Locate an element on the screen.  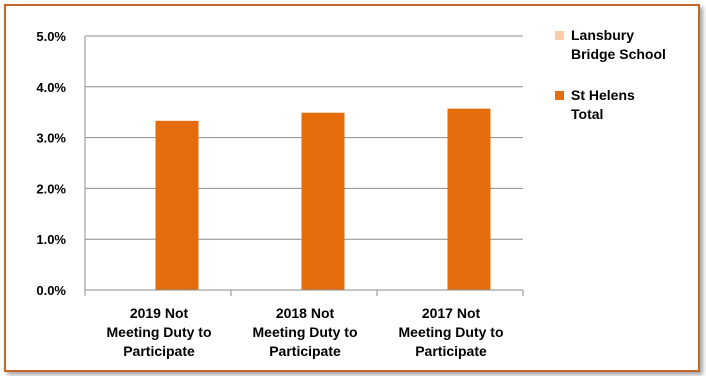
y-axis-labels: 0.0% 1.0% 2.0% 3.0% 4.0% 5.0% is located at coordinates (51, 163).